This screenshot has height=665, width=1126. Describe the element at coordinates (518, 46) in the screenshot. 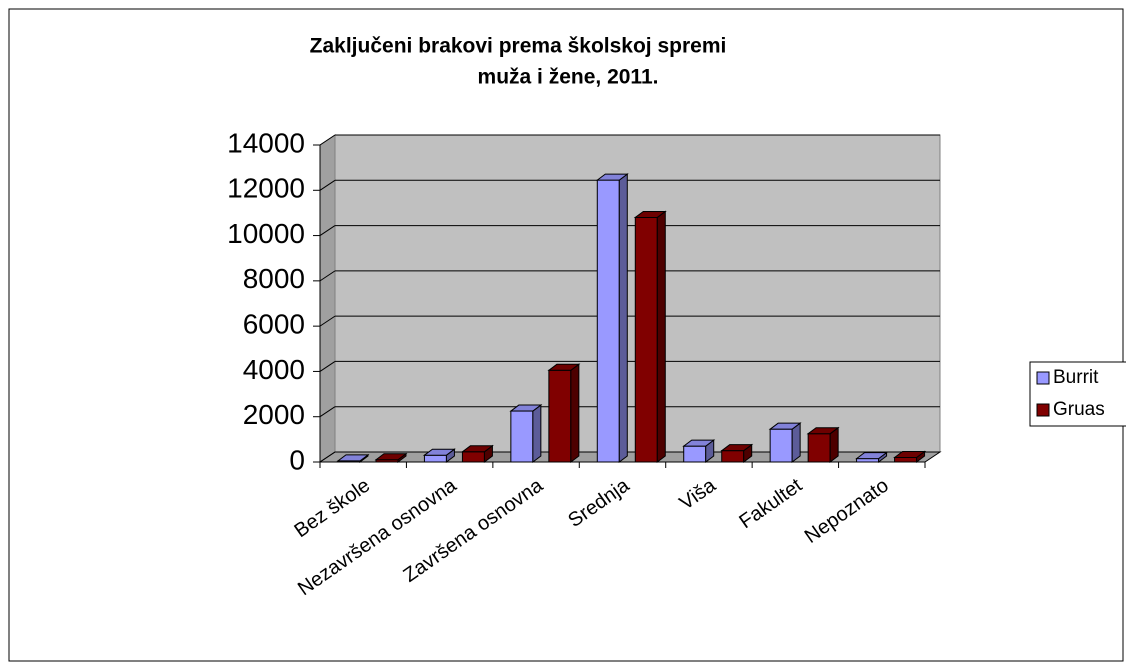

I see `chart-title: Zaključeni brakovi prema školskoj spremi` at that location.